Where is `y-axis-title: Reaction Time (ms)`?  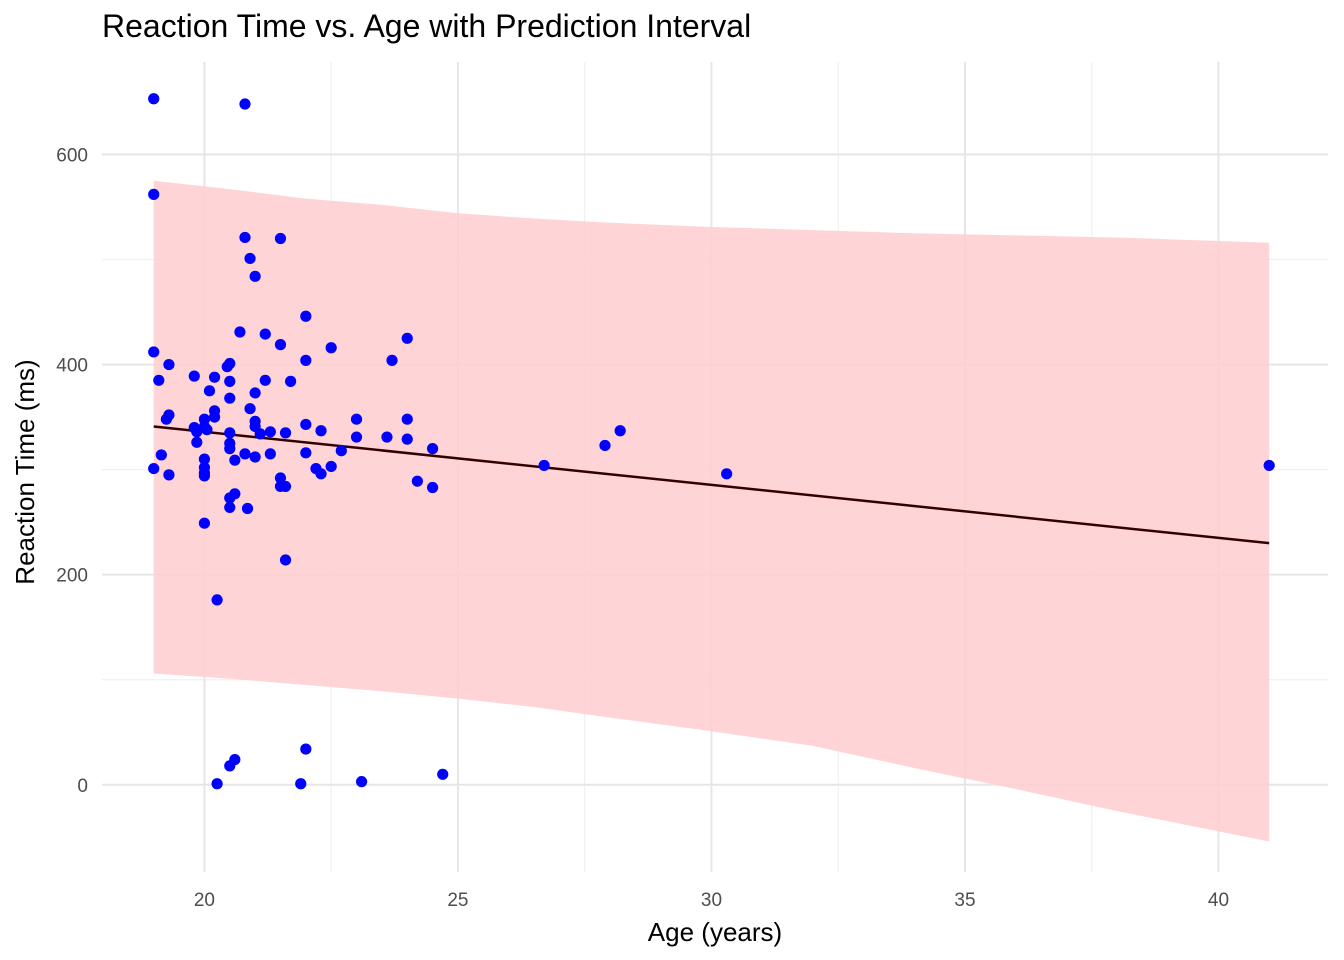 y-axis-title: Reaction Time (ms) is located at coordinates (25, 471).